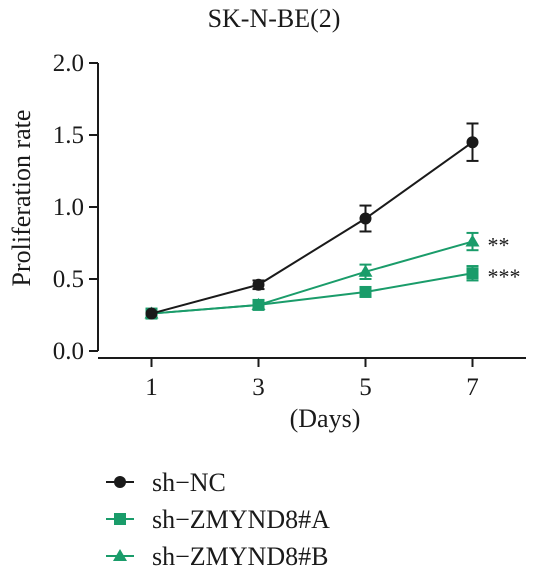  What do you see at coordinates (365, 387) in the screenshot?
I see `x-tick-label: 5` at bounding box center [365, 387].